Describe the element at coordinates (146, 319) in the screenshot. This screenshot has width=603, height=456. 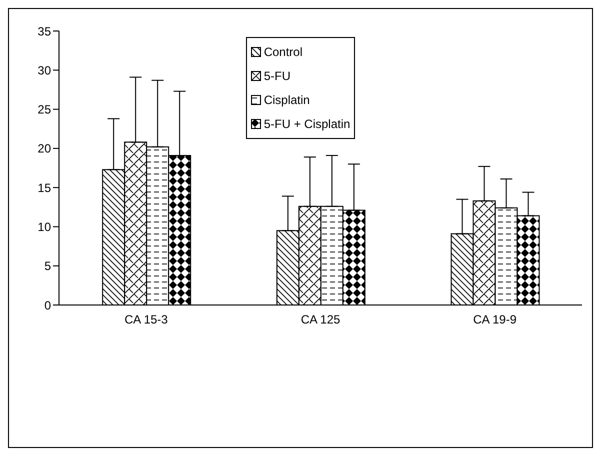
I see `x-tick-label: CA 15-3` at that location.